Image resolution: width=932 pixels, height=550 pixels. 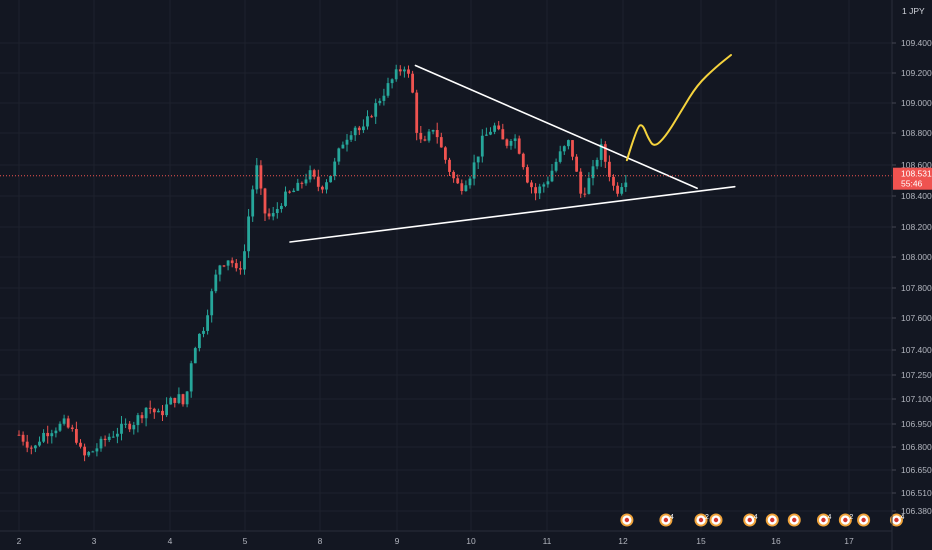 What do you see at coordinates (916, 447) in the screenshot?
I see `y-tick-label: 106.800` at bounding box center [916, 447].